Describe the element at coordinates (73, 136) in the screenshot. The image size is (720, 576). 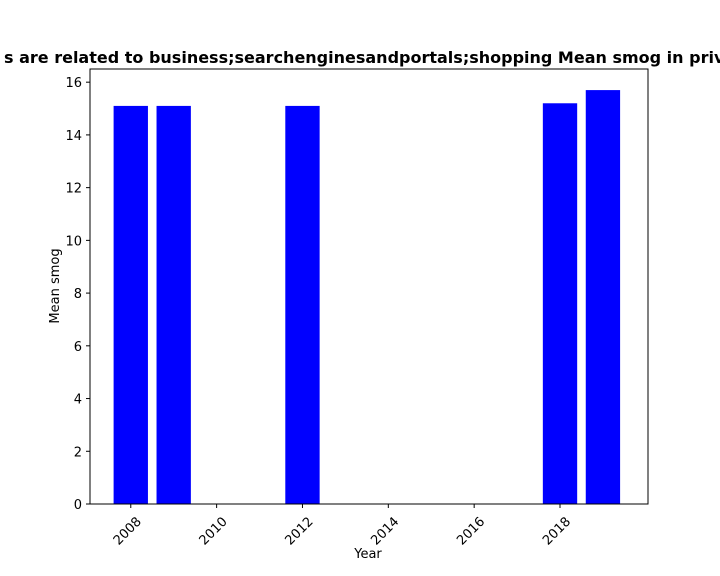
I see `y-tick-label: 14` at that location.